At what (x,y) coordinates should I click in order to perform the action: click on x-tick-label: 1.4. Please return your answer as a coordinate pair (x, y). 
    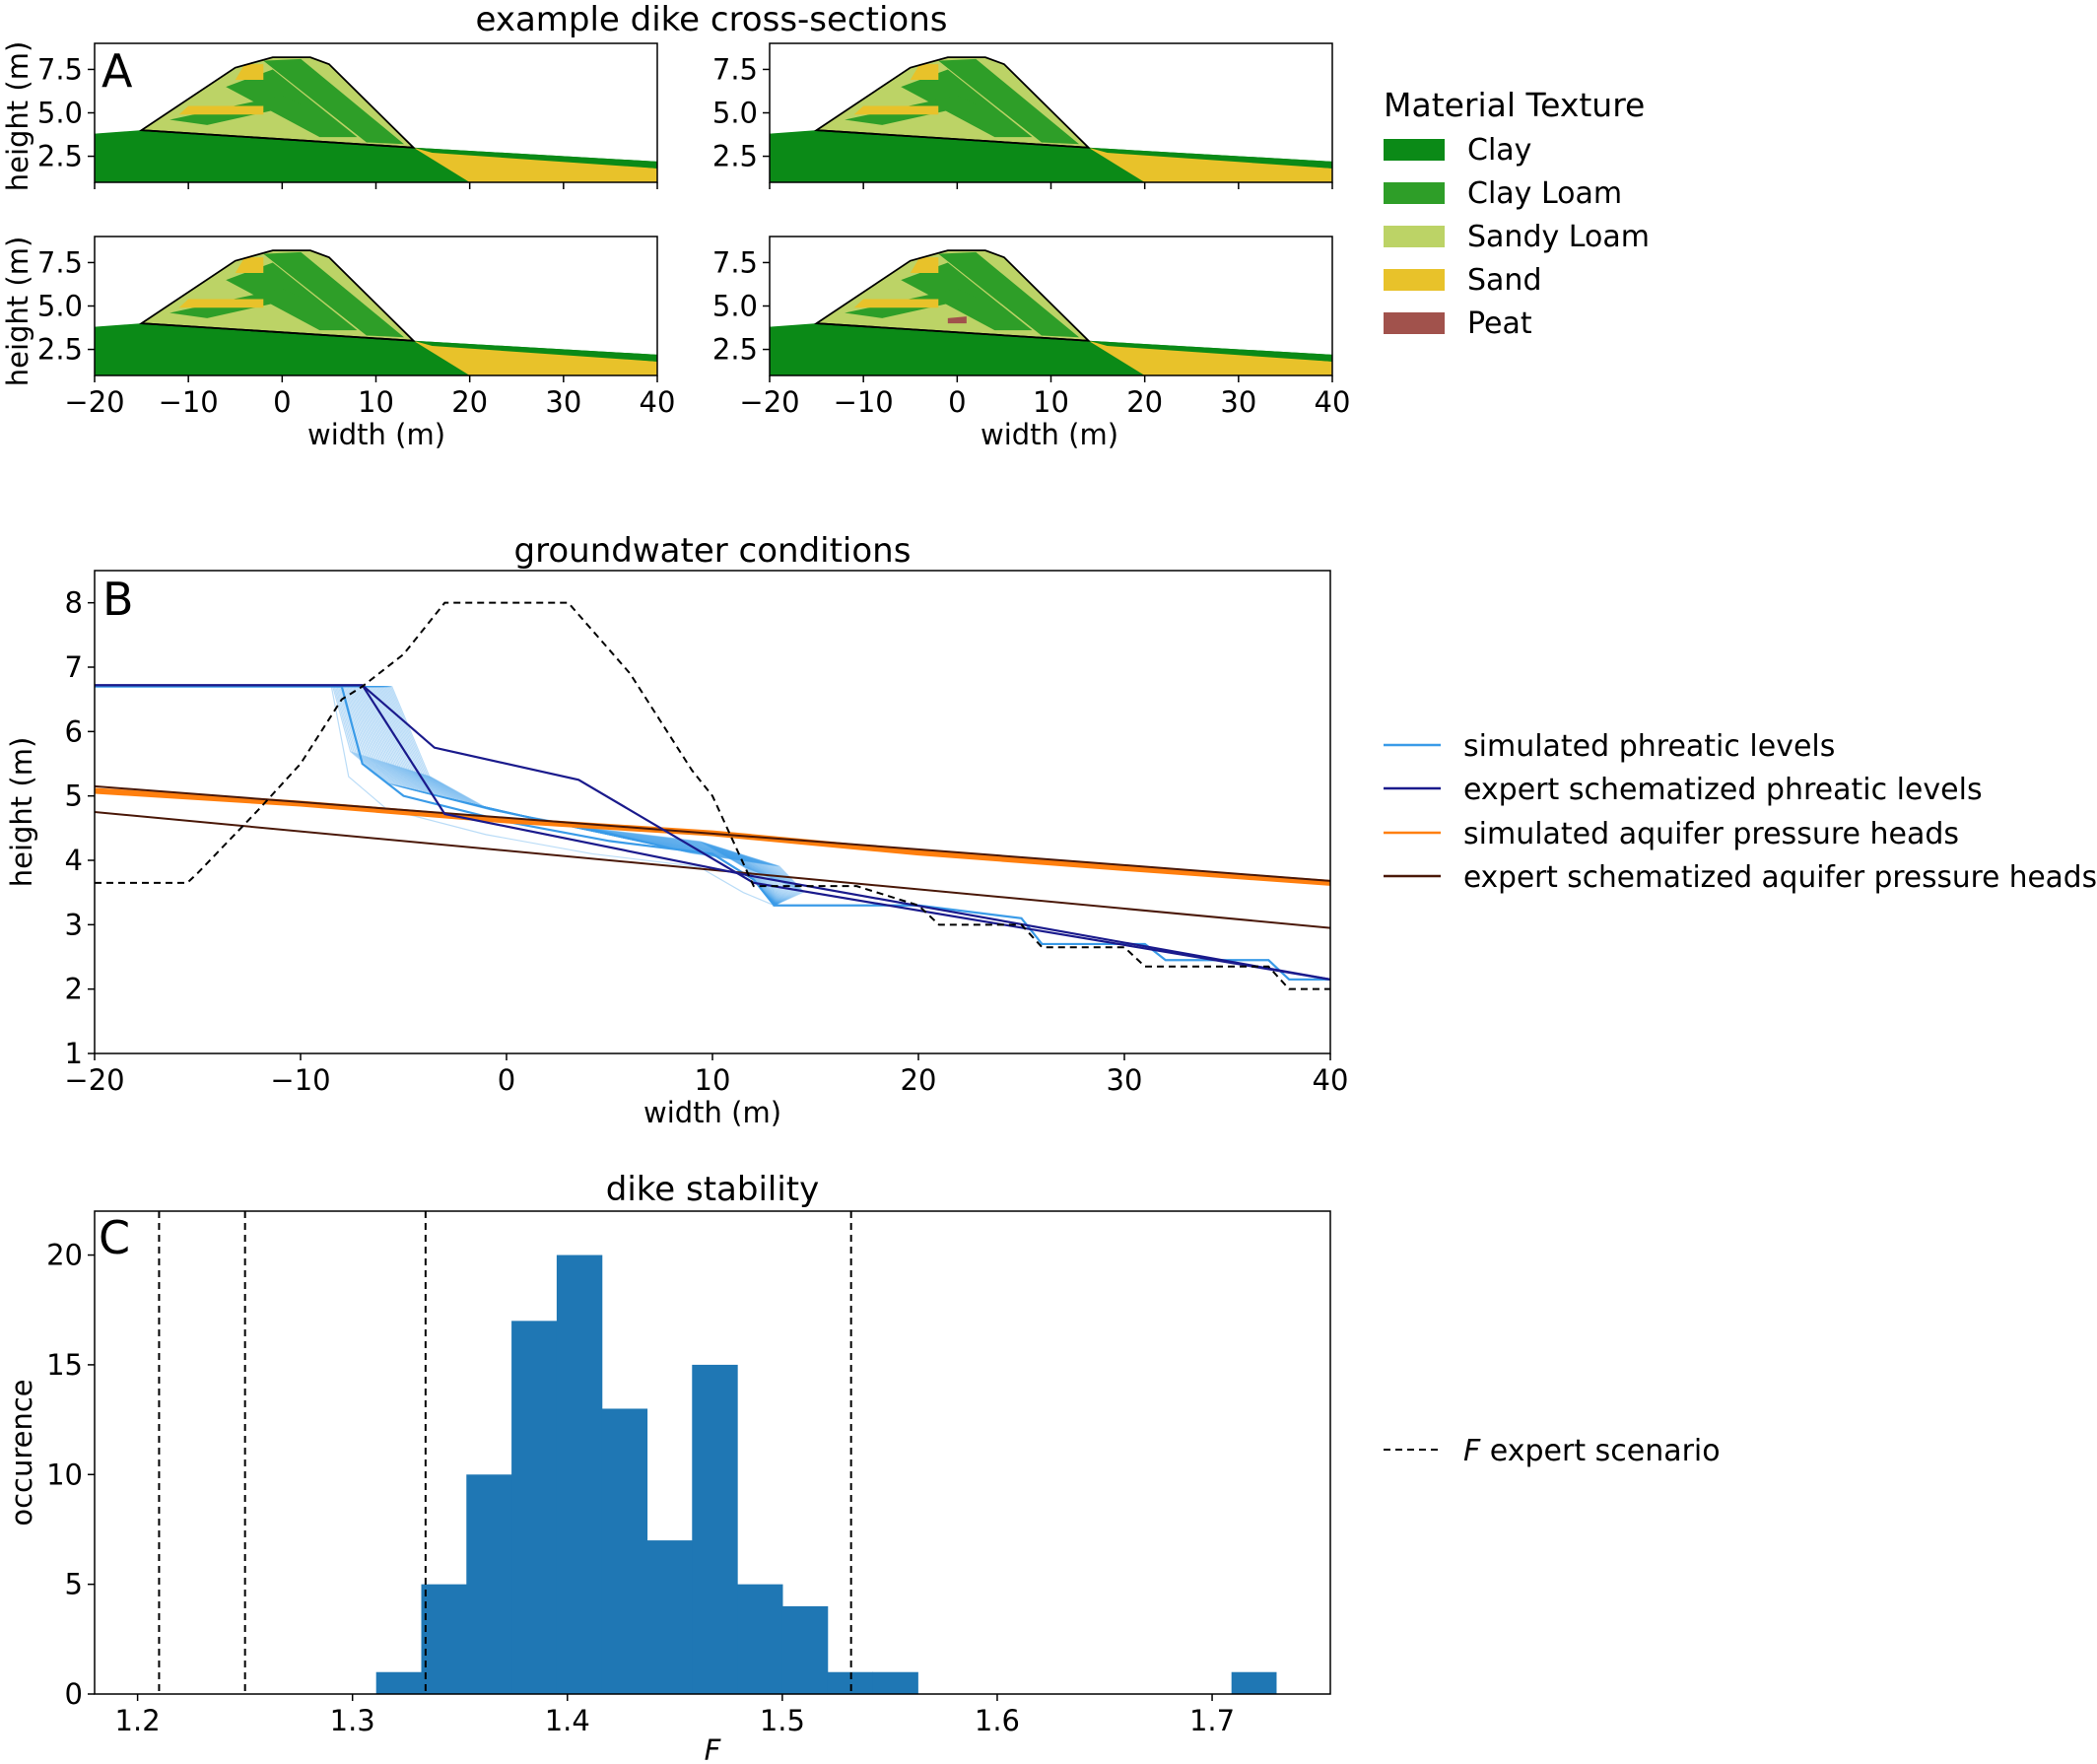
    Looking at the image, I should click on (567, 1720).